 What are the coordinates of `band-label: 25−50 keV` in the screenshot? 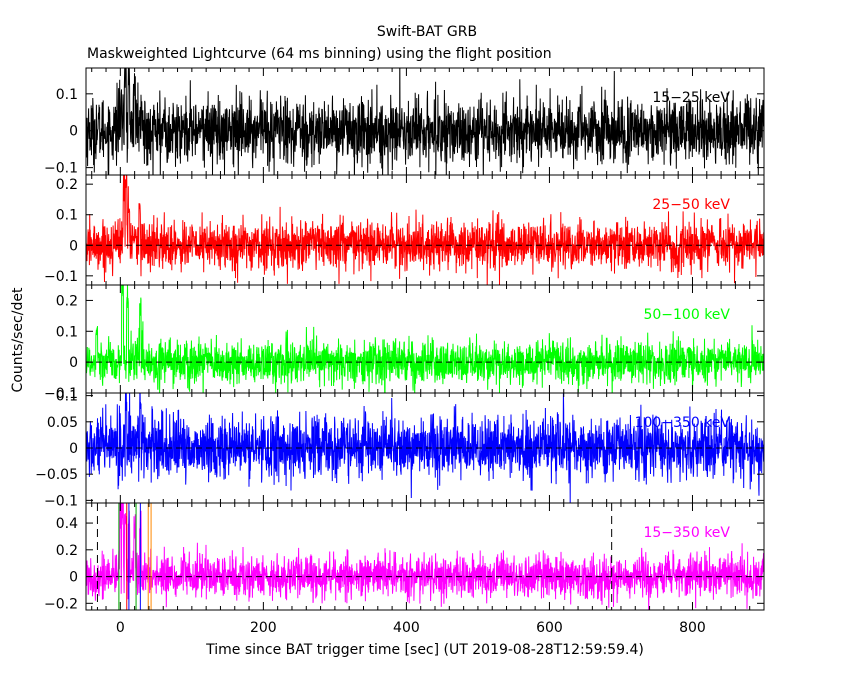 It's located at (691, 205).